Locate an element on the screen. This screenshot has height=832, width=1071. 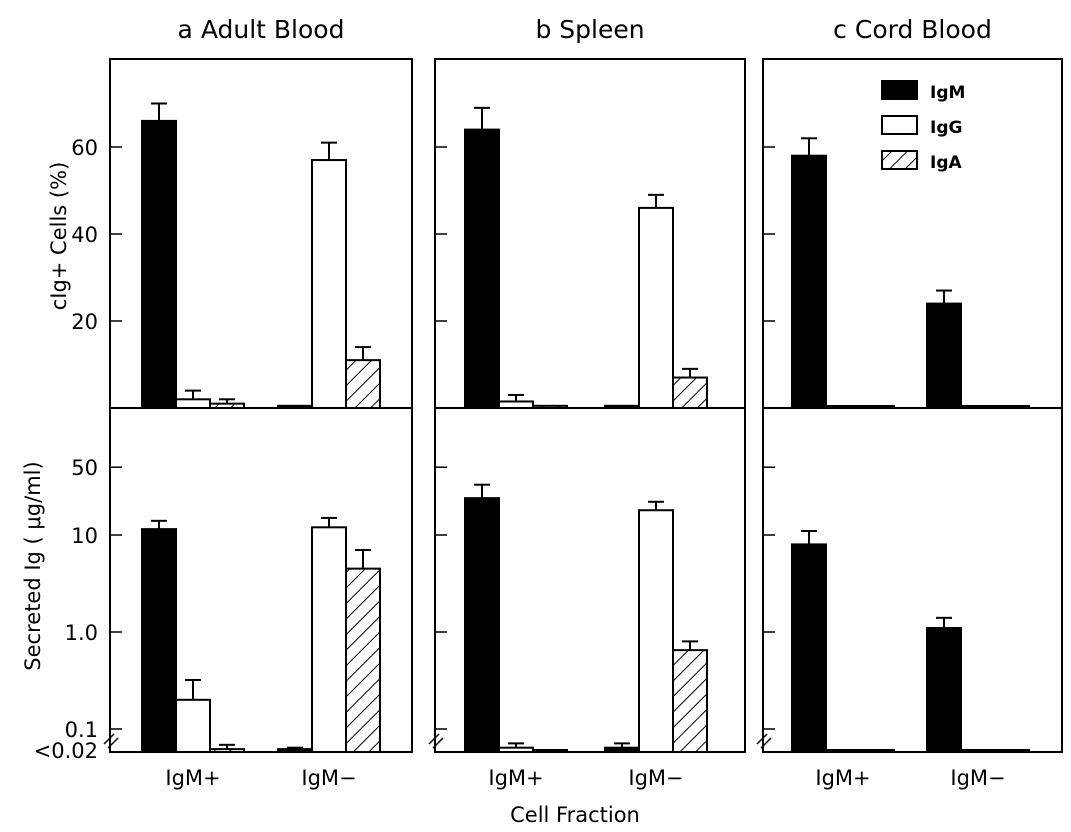
legend-swatch-iga is located at coordinates (899, 160).